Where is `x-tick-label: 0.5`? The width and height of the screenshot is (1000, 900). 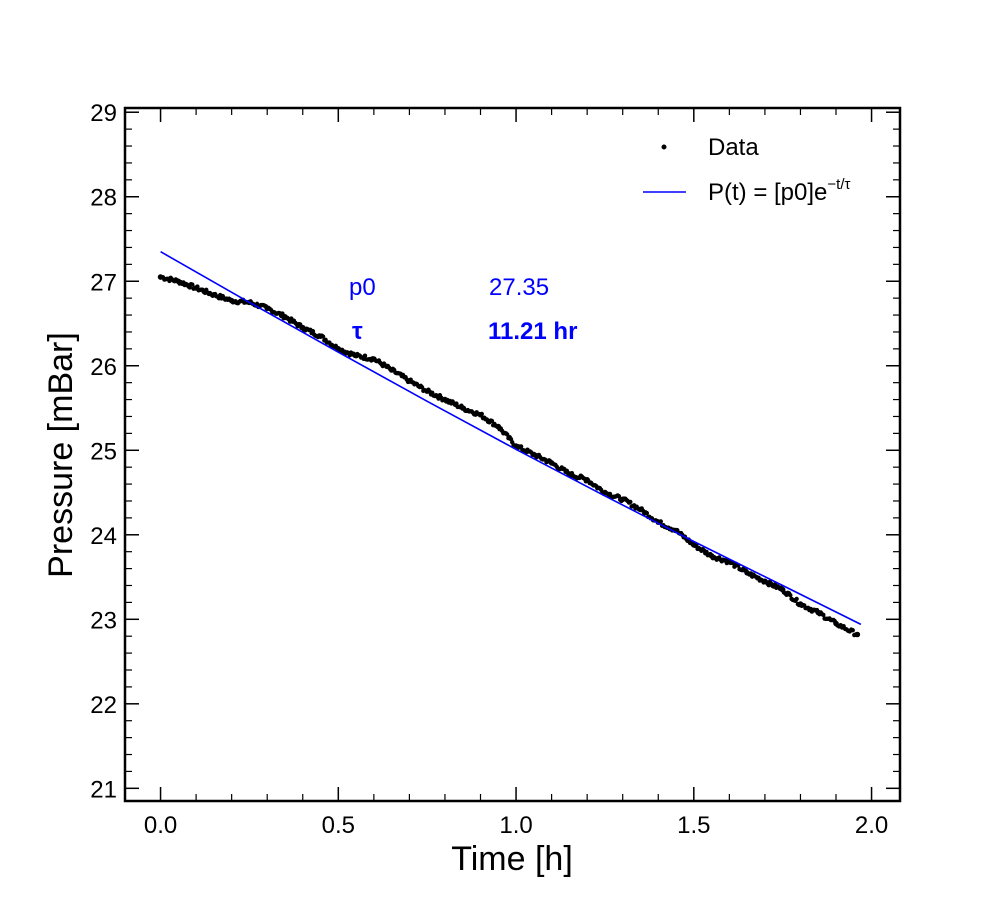 x-tick-label: 0.5 is located at coordinates (338, 825).